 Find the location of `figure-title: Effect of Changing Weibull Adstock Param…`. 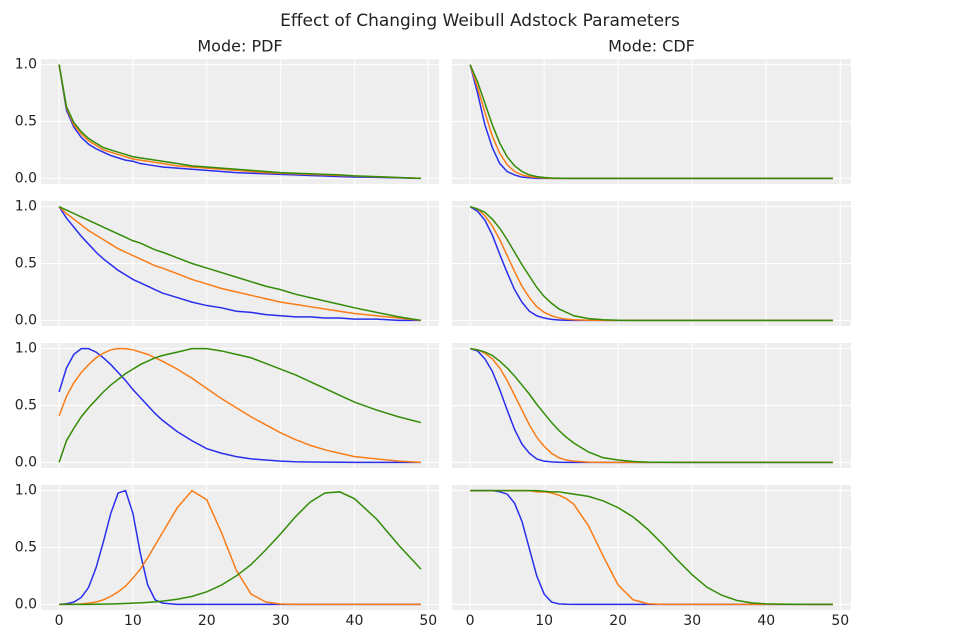

figure-title: Effect of Changing Weibull Adstock Param… is located at coordinates (480, 21).